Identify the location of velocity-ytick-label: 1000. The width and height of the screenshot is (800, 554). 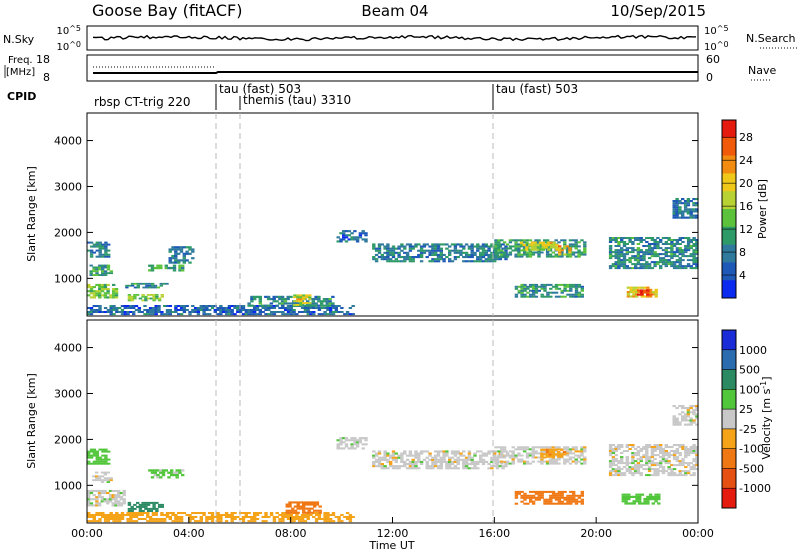
(68, 485).